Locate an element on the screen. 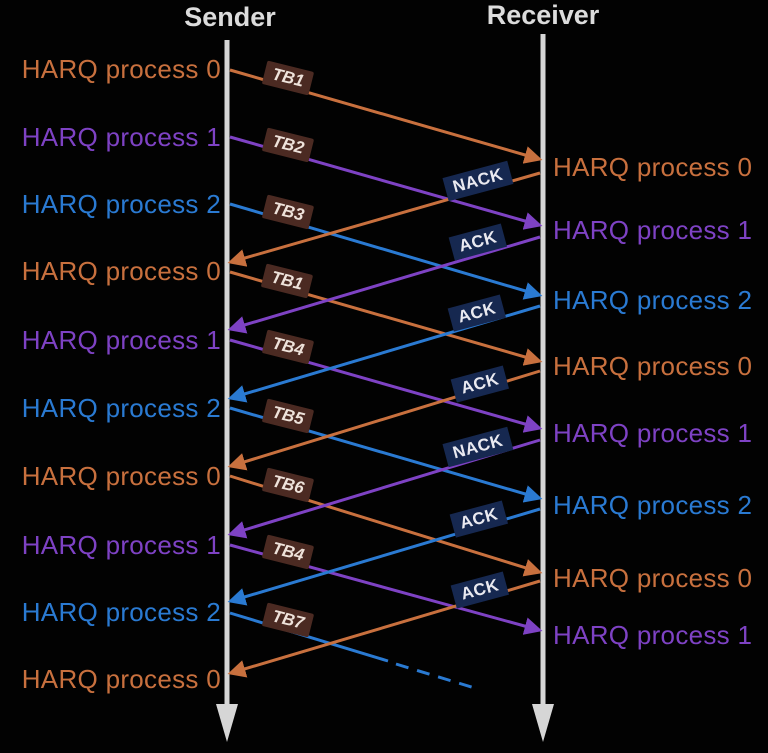 This screenshot has width=768, height=753. arrow-tb7-dashed-continuation is located at coordinates (437, 676).